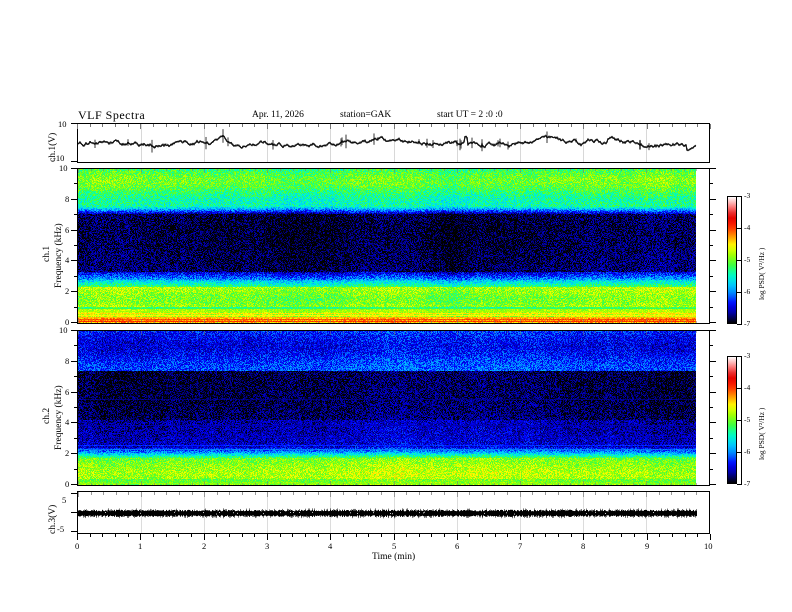 The height and width of the screenshot is (612, 792). I want to click on xaxis-ticklabel: 9, so click(647, 546).